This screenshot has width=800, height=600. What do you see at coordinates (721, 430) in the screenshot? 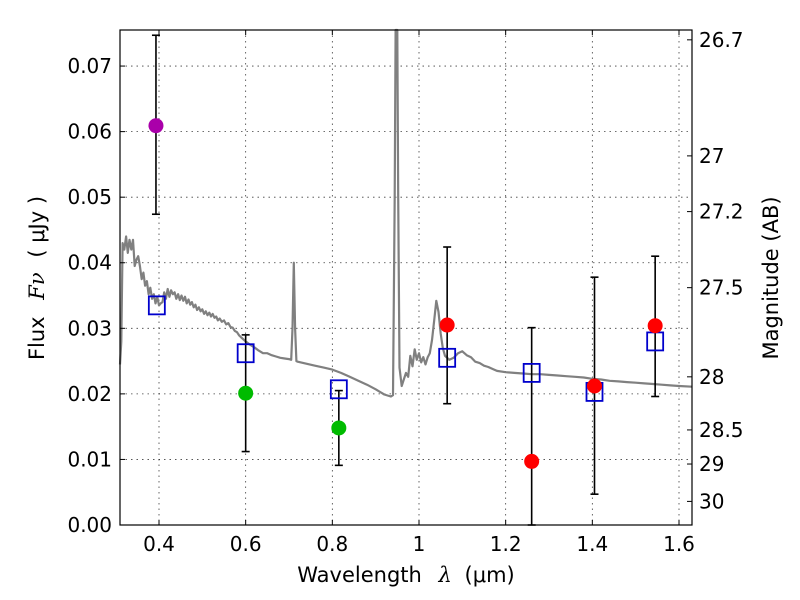
I see `right-tick-label: 28.5` at bounding box center [721, 430].